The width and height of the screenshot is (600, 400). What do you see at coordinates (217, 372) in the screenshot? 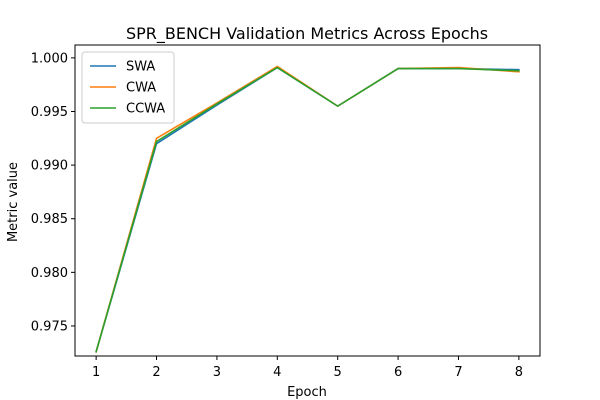
I see `x-tick-label: 3` at bounding box center [217, 372].